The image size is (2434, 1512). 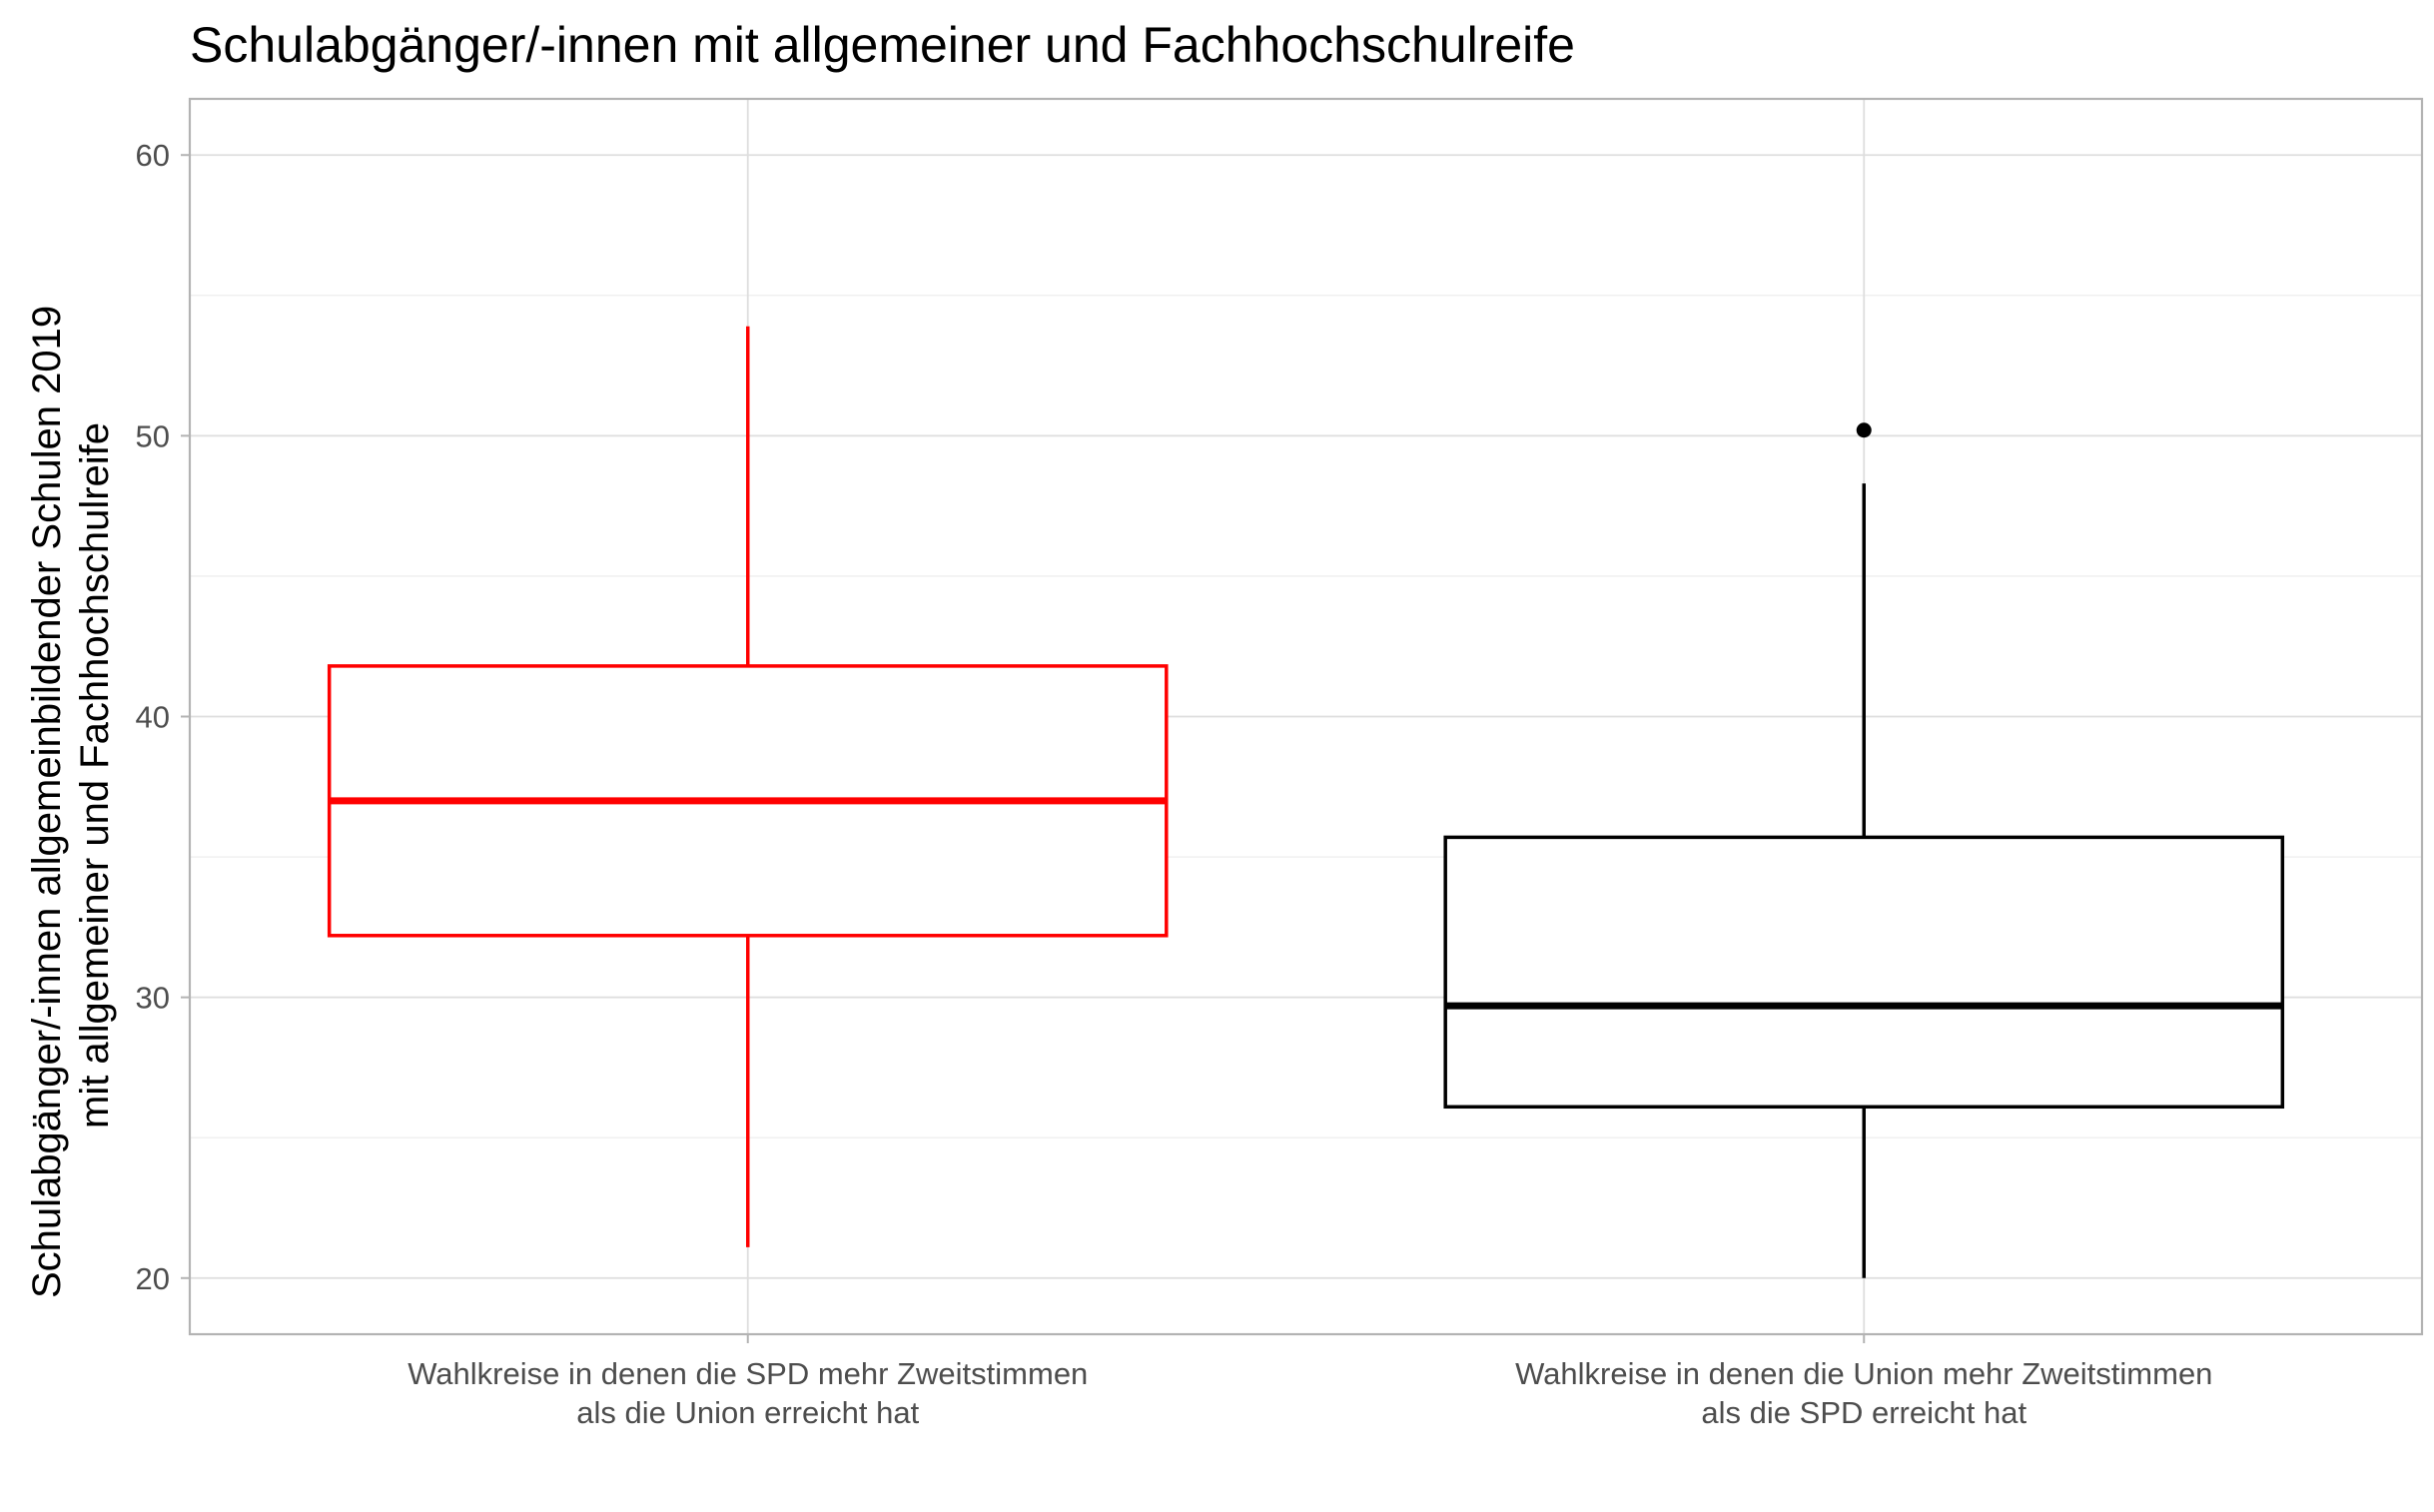 What do you see at coordinates (1864, 430) in the screenshot?
I see `outlier-point` at bounding box center [1864, 430].